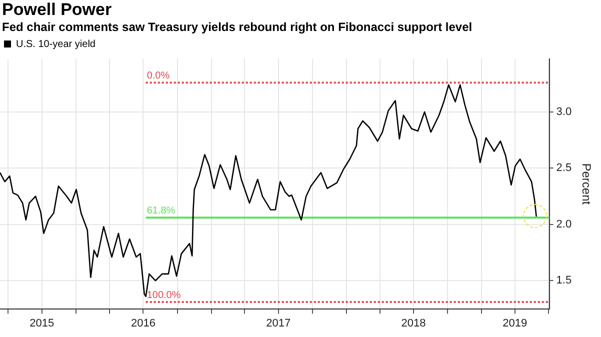  I want to click on x-tick-label: 2016, so click(143, 323).